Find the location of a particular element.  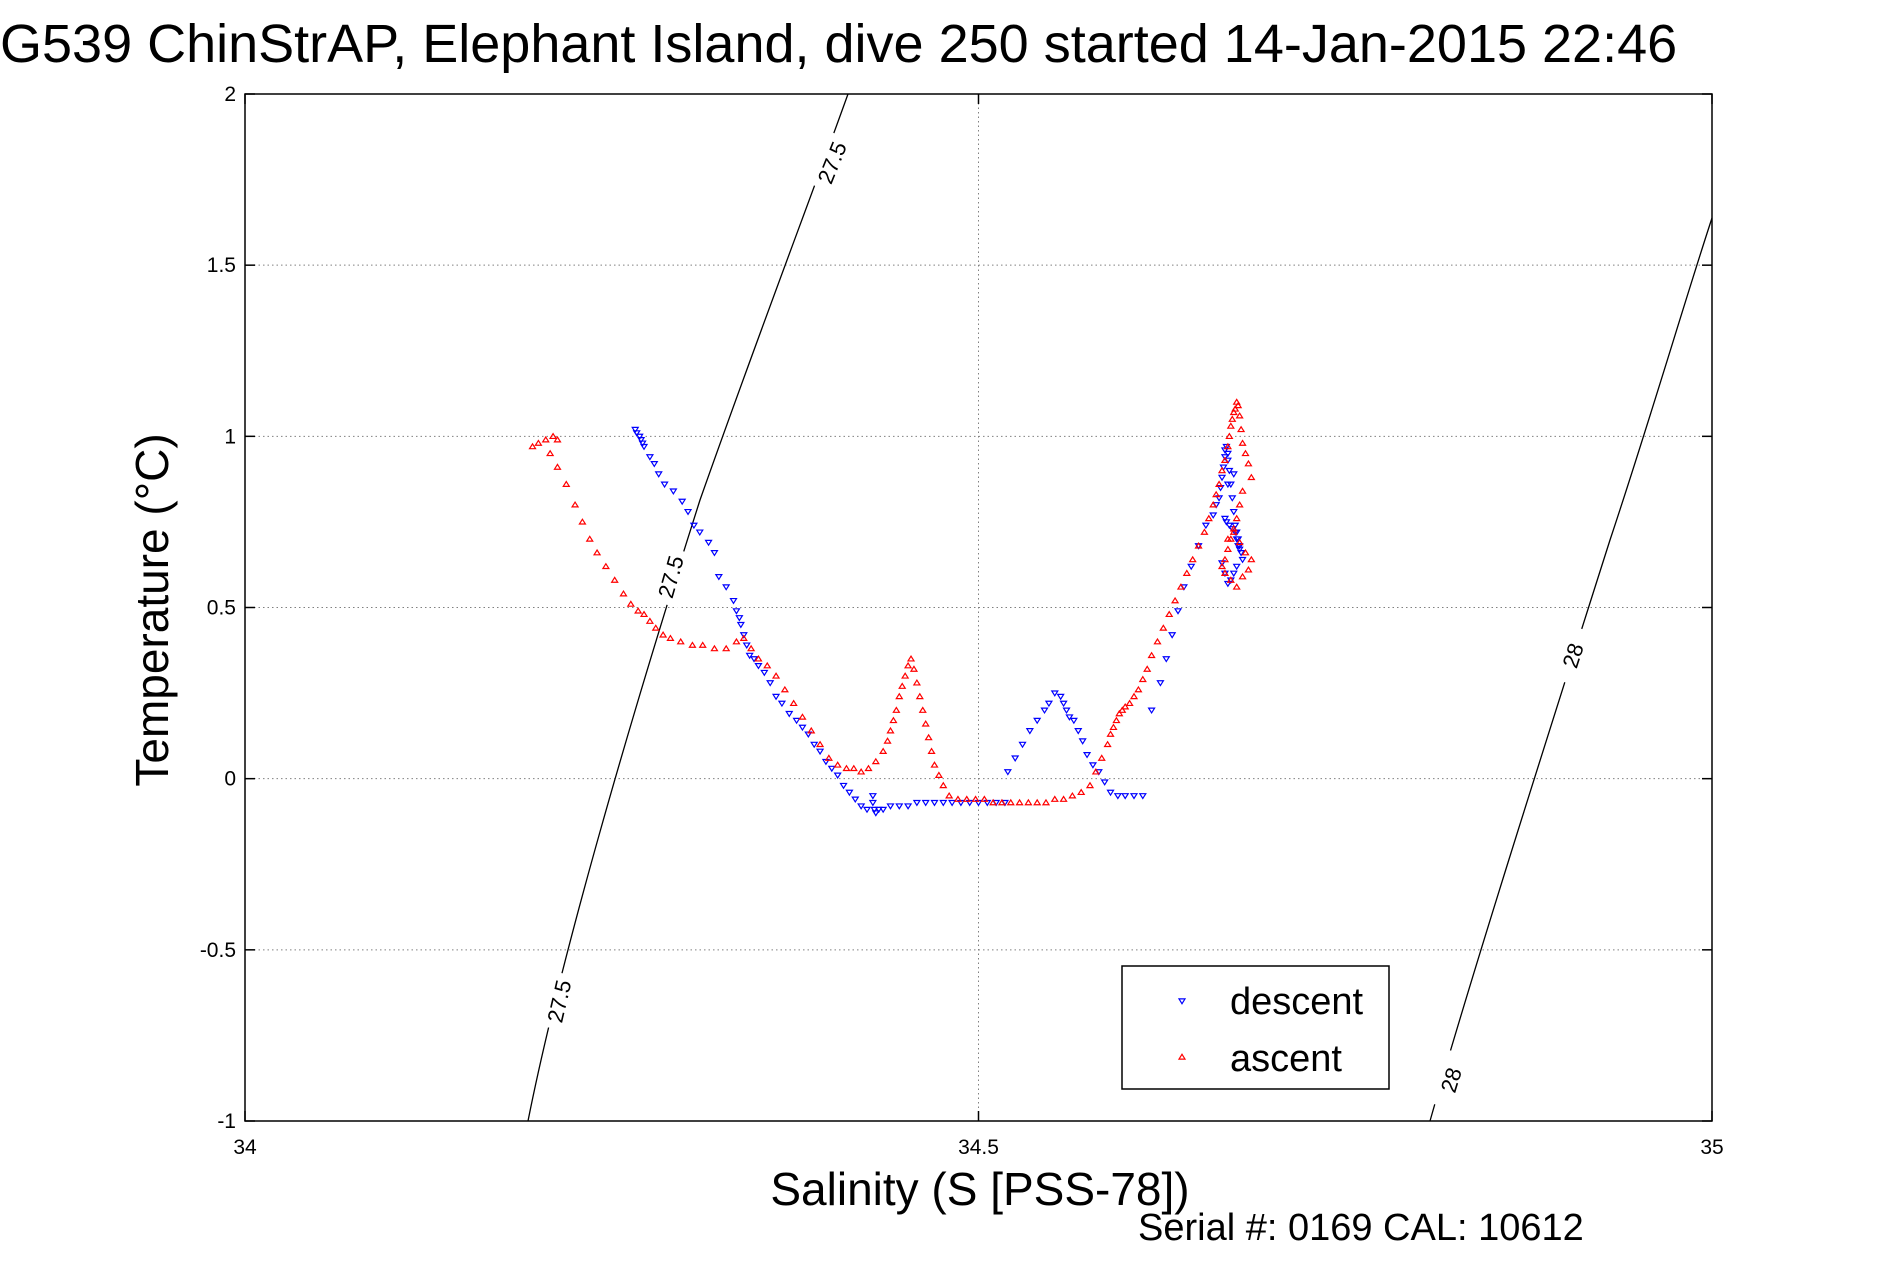

y-tick-label: 1 is located at coordinates (230, 436).